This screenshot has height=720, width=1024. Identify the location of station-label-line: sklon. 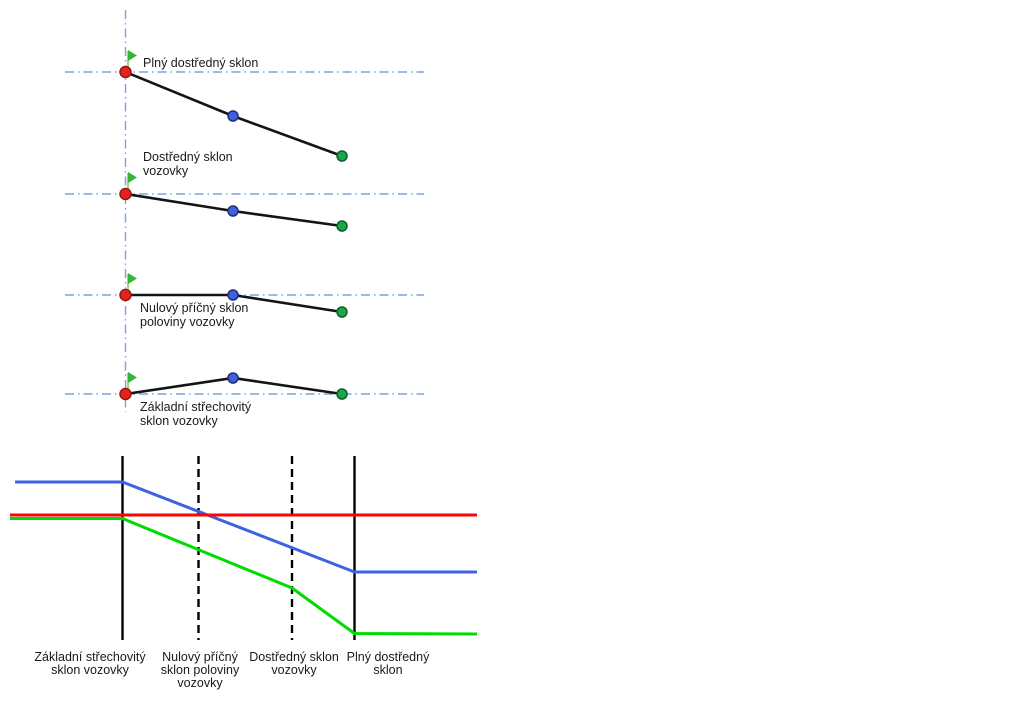
(387, 670).